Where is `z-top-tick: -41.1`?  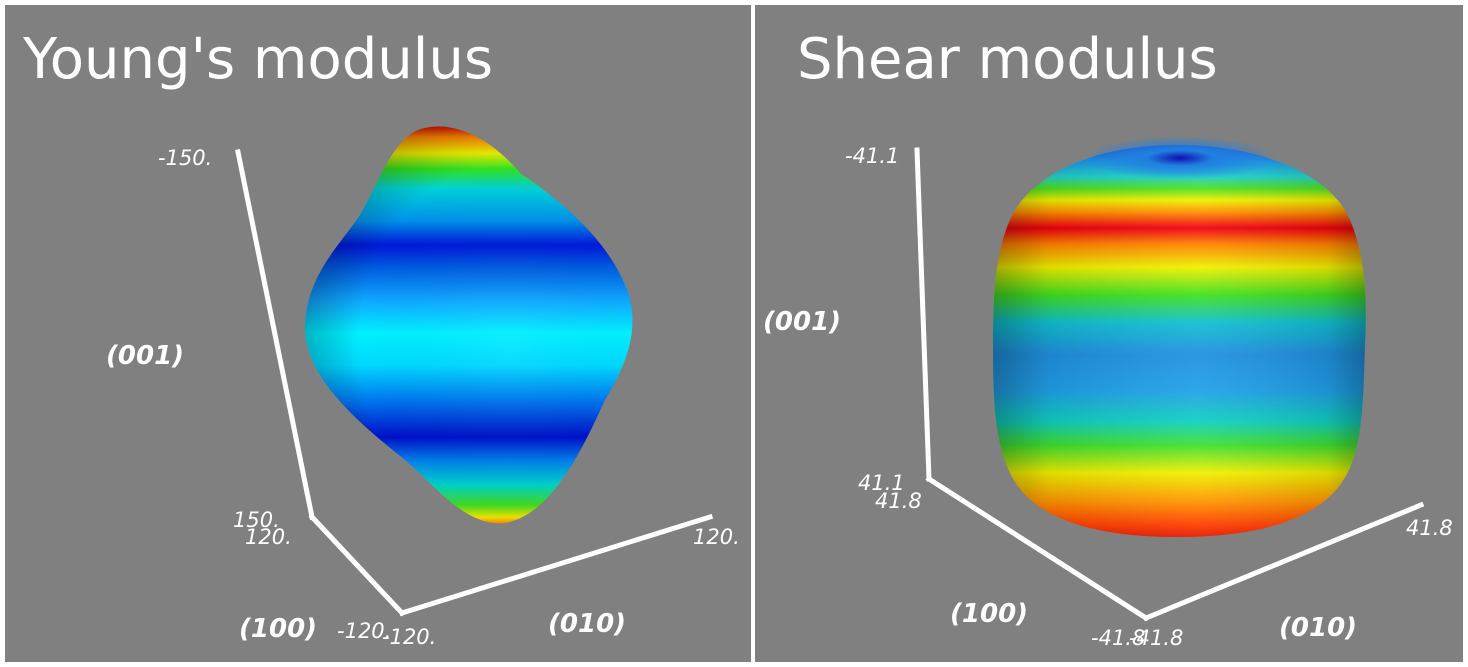
z-top-tick: -41.1 is located at coordinates (872, 156).